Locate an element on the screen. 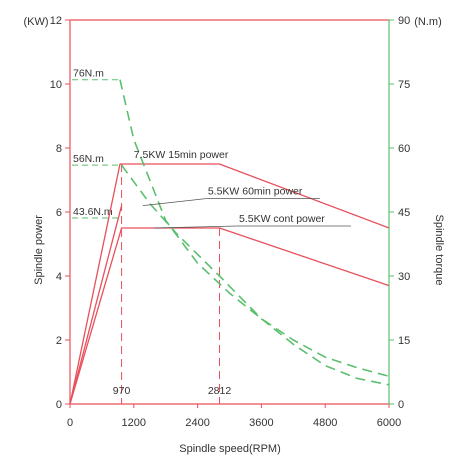 This screenshot has width=453, height=463. right-tick-label: 15 is located at coordinates (404, 341).